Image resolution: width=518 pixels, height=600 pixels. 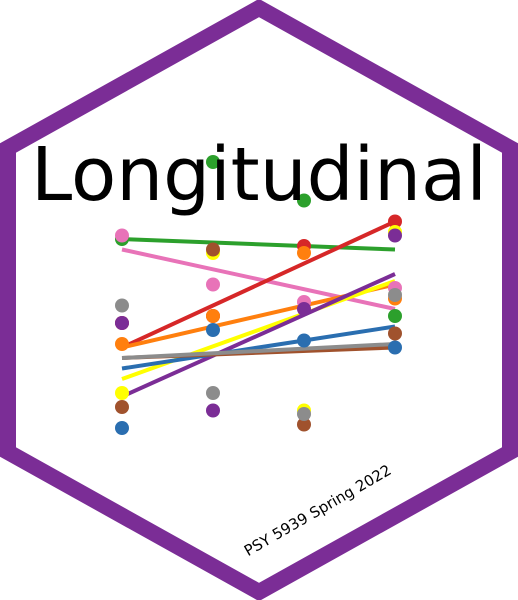 I want to click on trend-line-red, so click(x=258, y=284).